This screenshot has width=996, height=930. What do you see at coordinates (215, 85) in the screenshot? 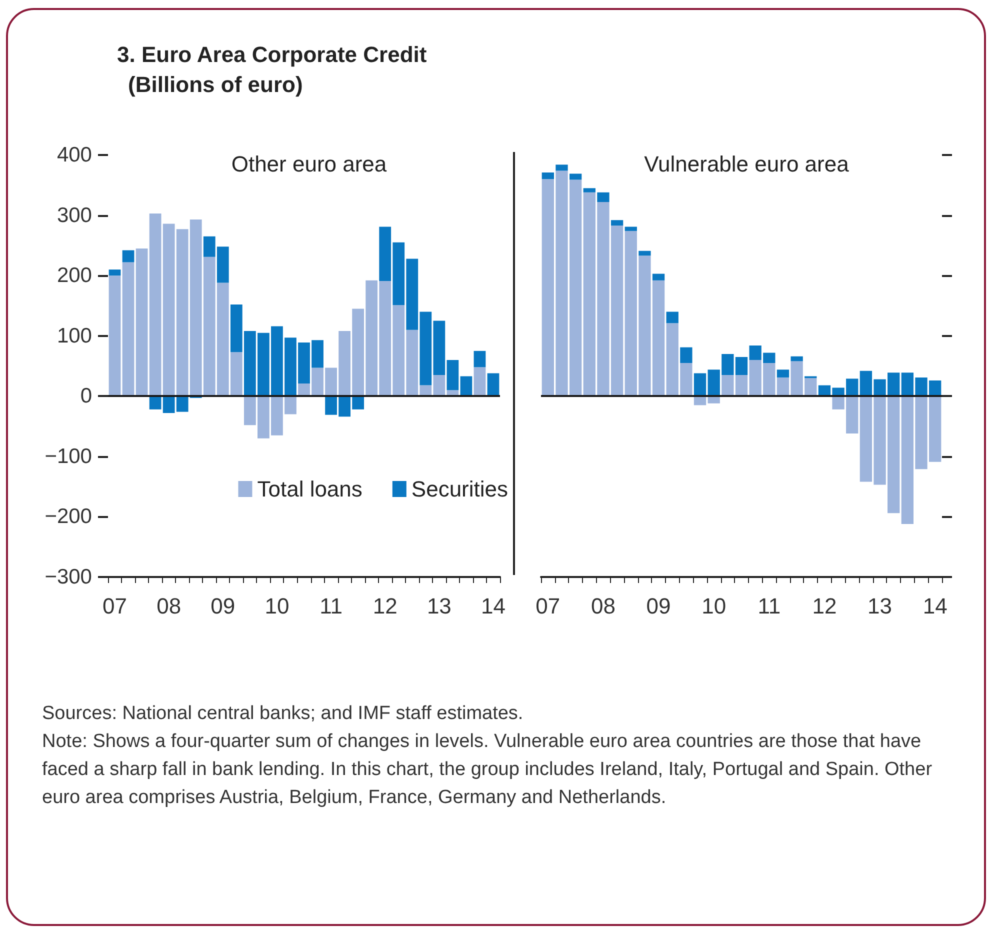
I see `chart-subtitle: (Billions of euro)` at bounding box center [215, 85].